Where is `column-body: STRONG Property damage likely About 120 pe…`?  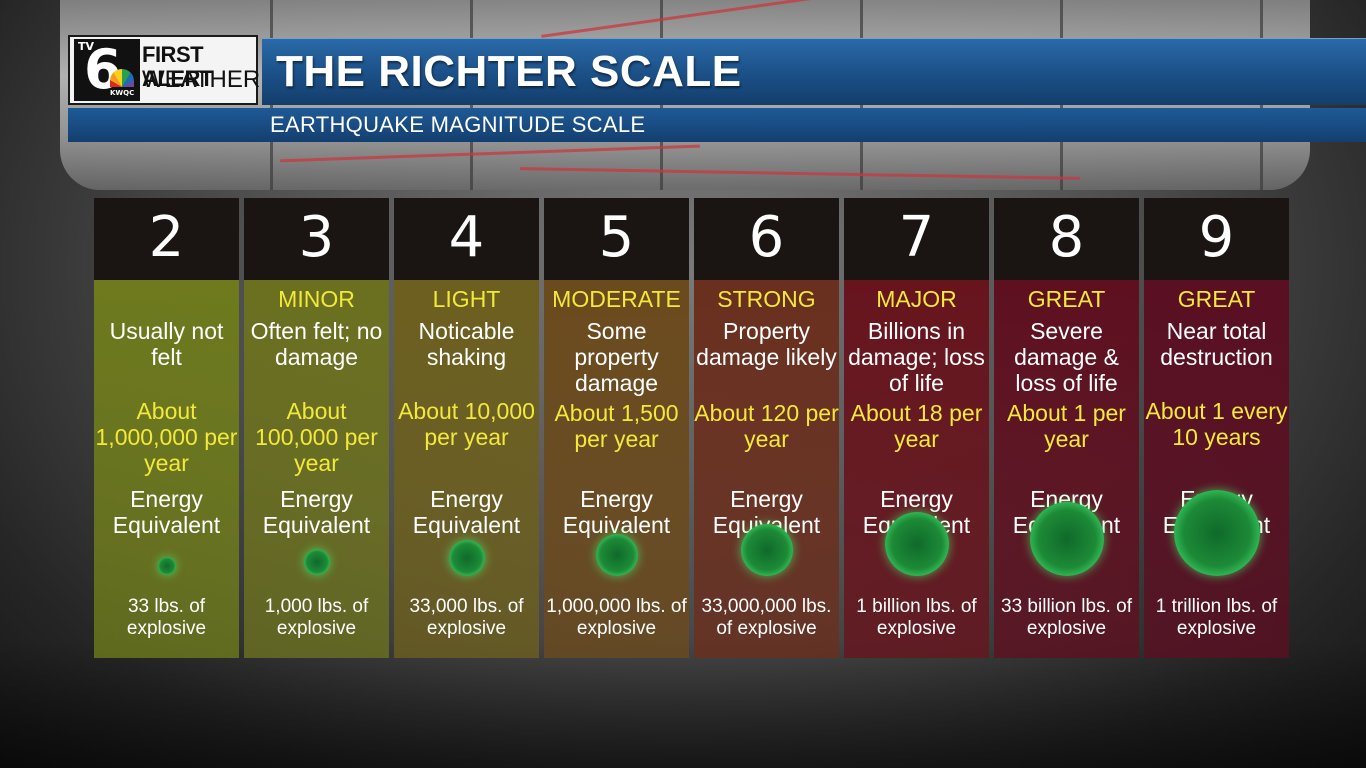 column-body: STRONG Property damage likely About 120 pe… is located at coordinates (766, 469).